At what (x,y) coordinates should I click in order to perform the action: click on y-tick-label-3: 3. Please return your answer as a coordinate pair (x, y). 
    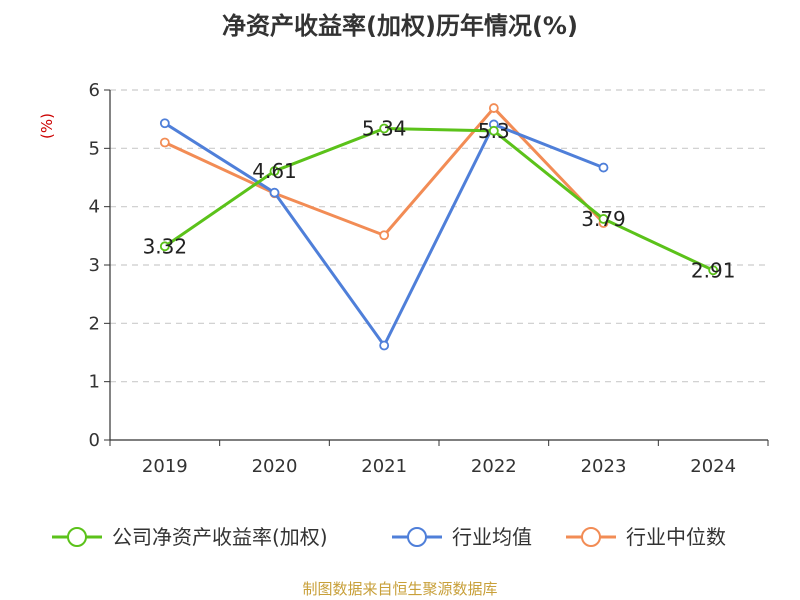
    Looking at the image, I should click on (94, 265).